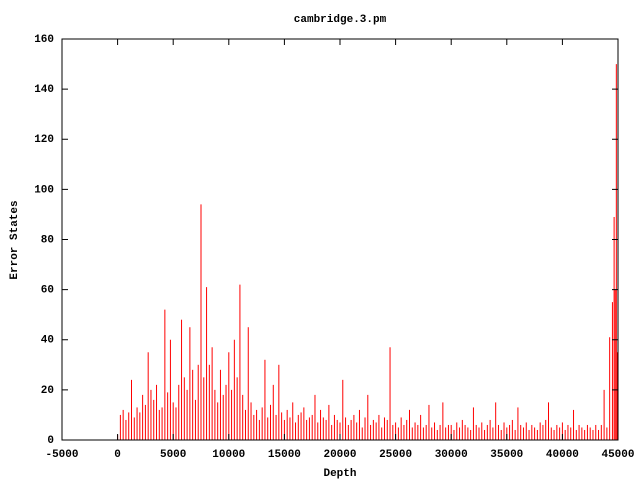 The image size is (640, 480). I want to click on y-tick-label: 100, so click(44, 190).